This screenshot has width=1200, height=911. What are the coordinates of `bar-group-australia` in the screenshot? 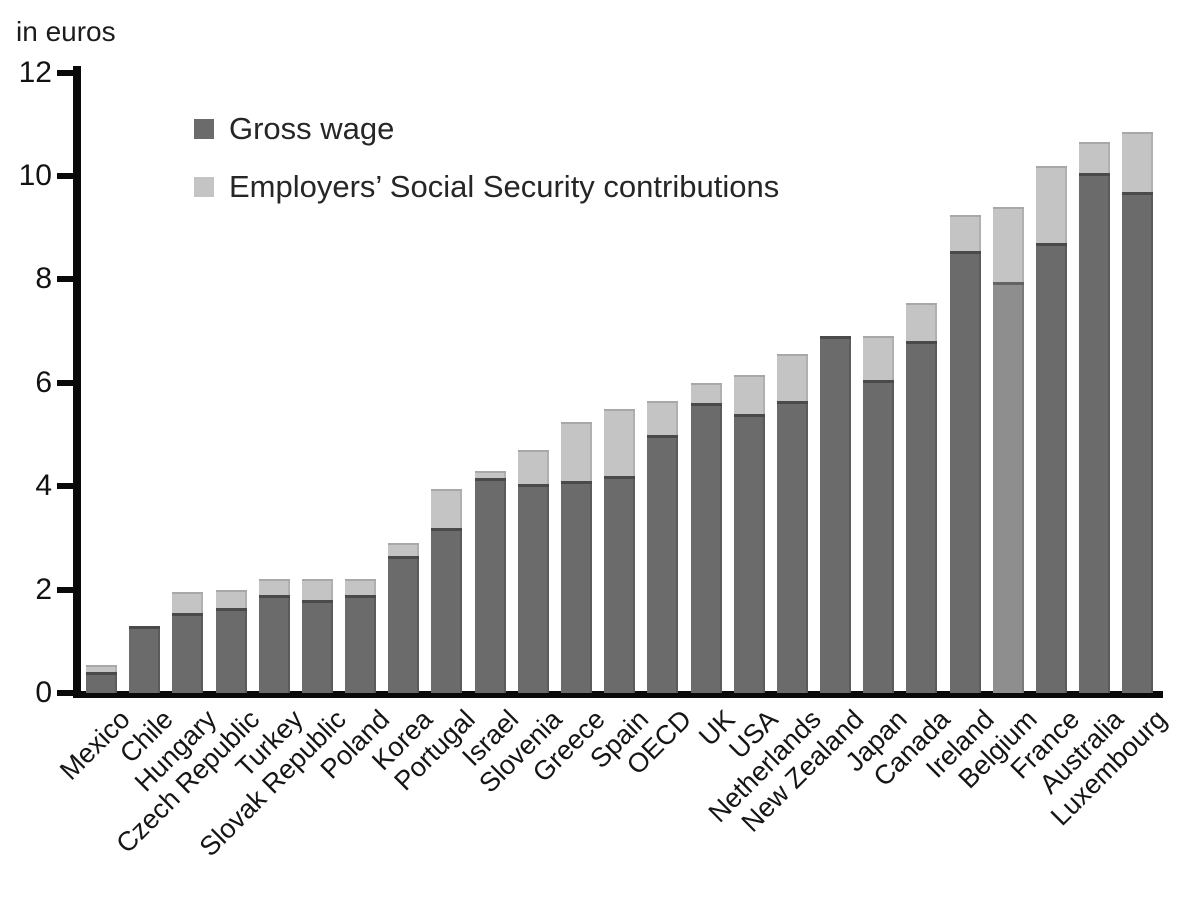 It's located at (1095, 417).